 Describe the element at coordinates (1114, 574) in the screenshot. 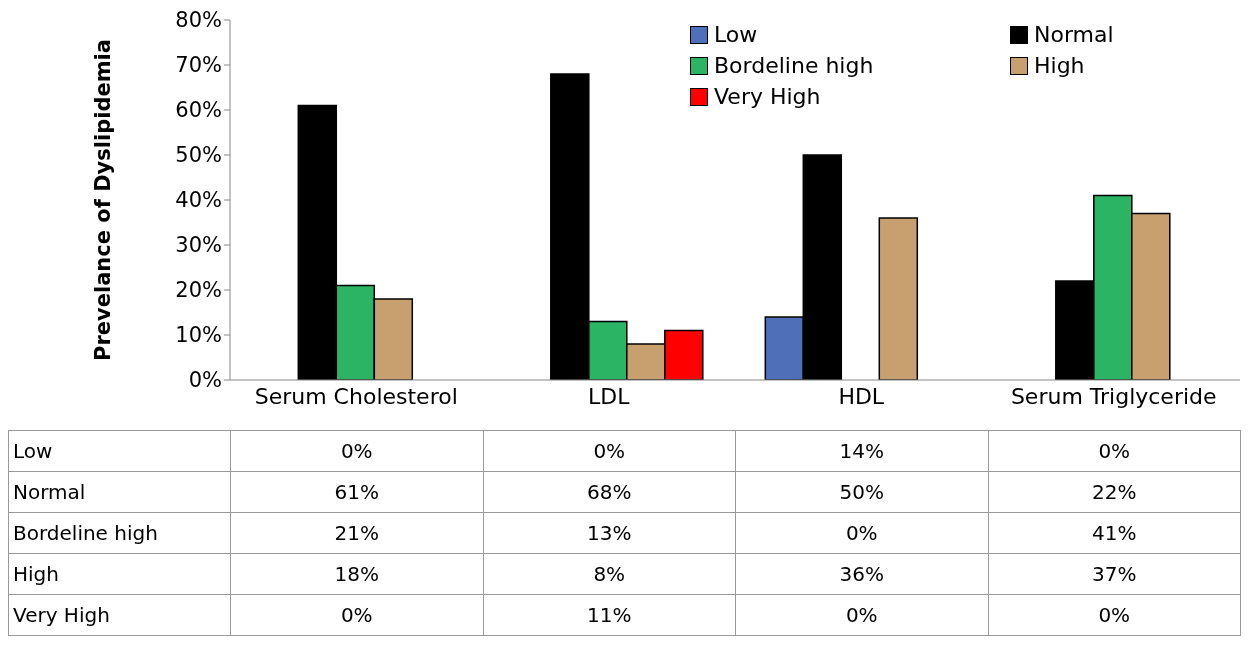

I see `data-label: 37%` at that location.